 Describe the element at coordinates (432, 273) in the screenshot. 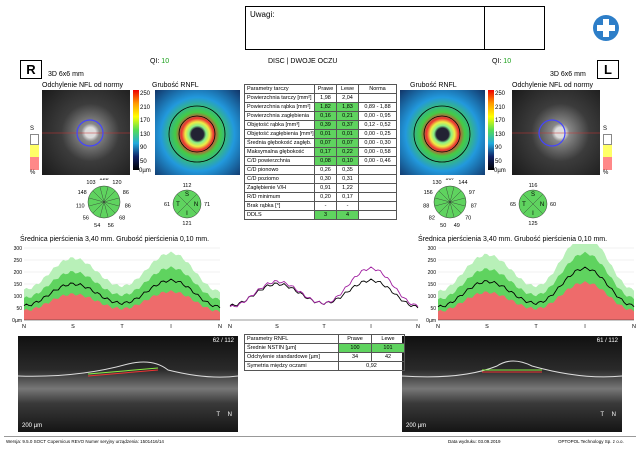

I see `graph-y-tick: 200` at that location.